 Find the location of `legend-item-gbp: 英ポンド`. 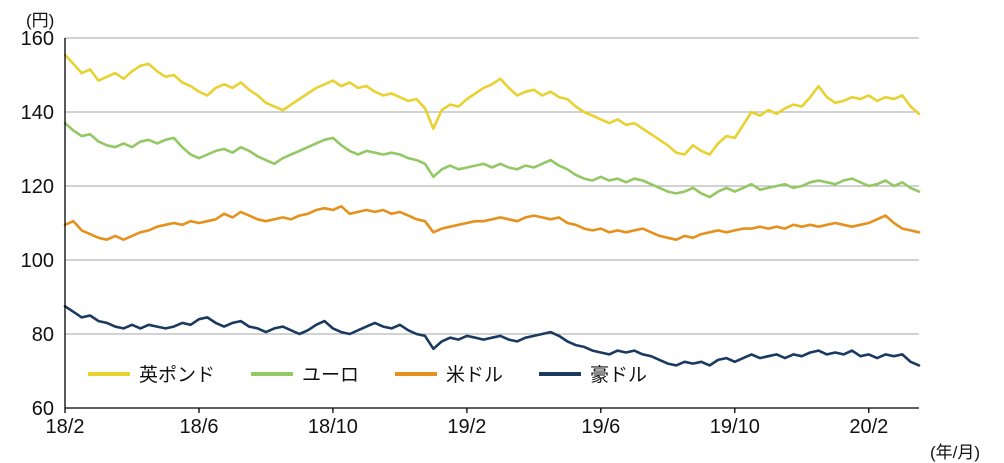

legend-item-gbp: 英ポンド is located at coordinates (151, 373).